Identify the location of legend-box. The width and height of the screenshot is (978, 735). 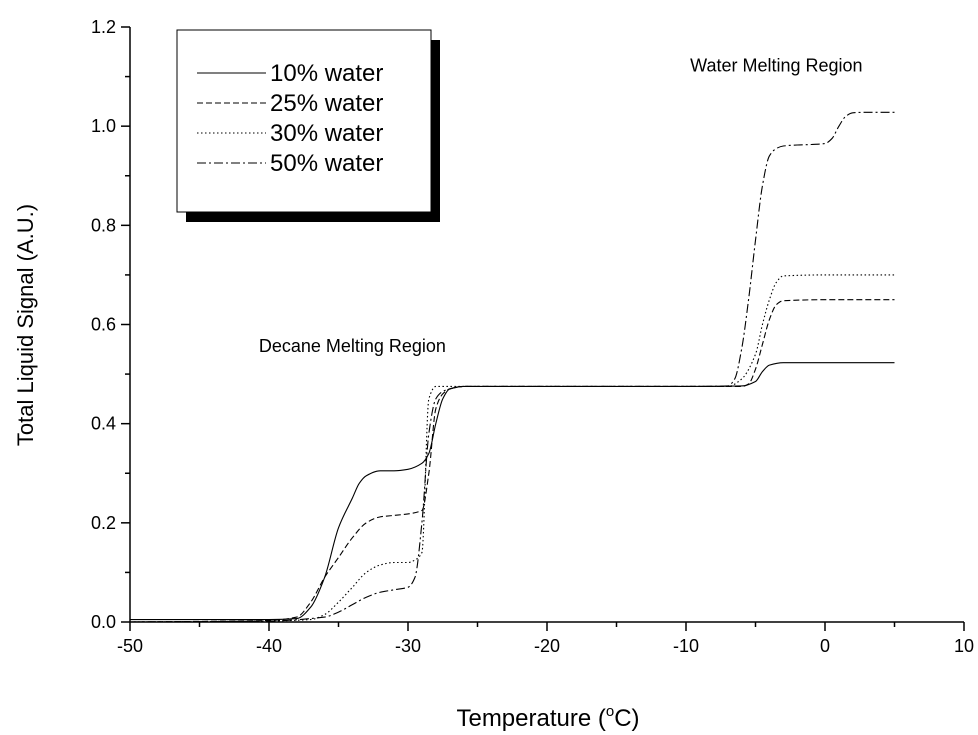
(304, 121).